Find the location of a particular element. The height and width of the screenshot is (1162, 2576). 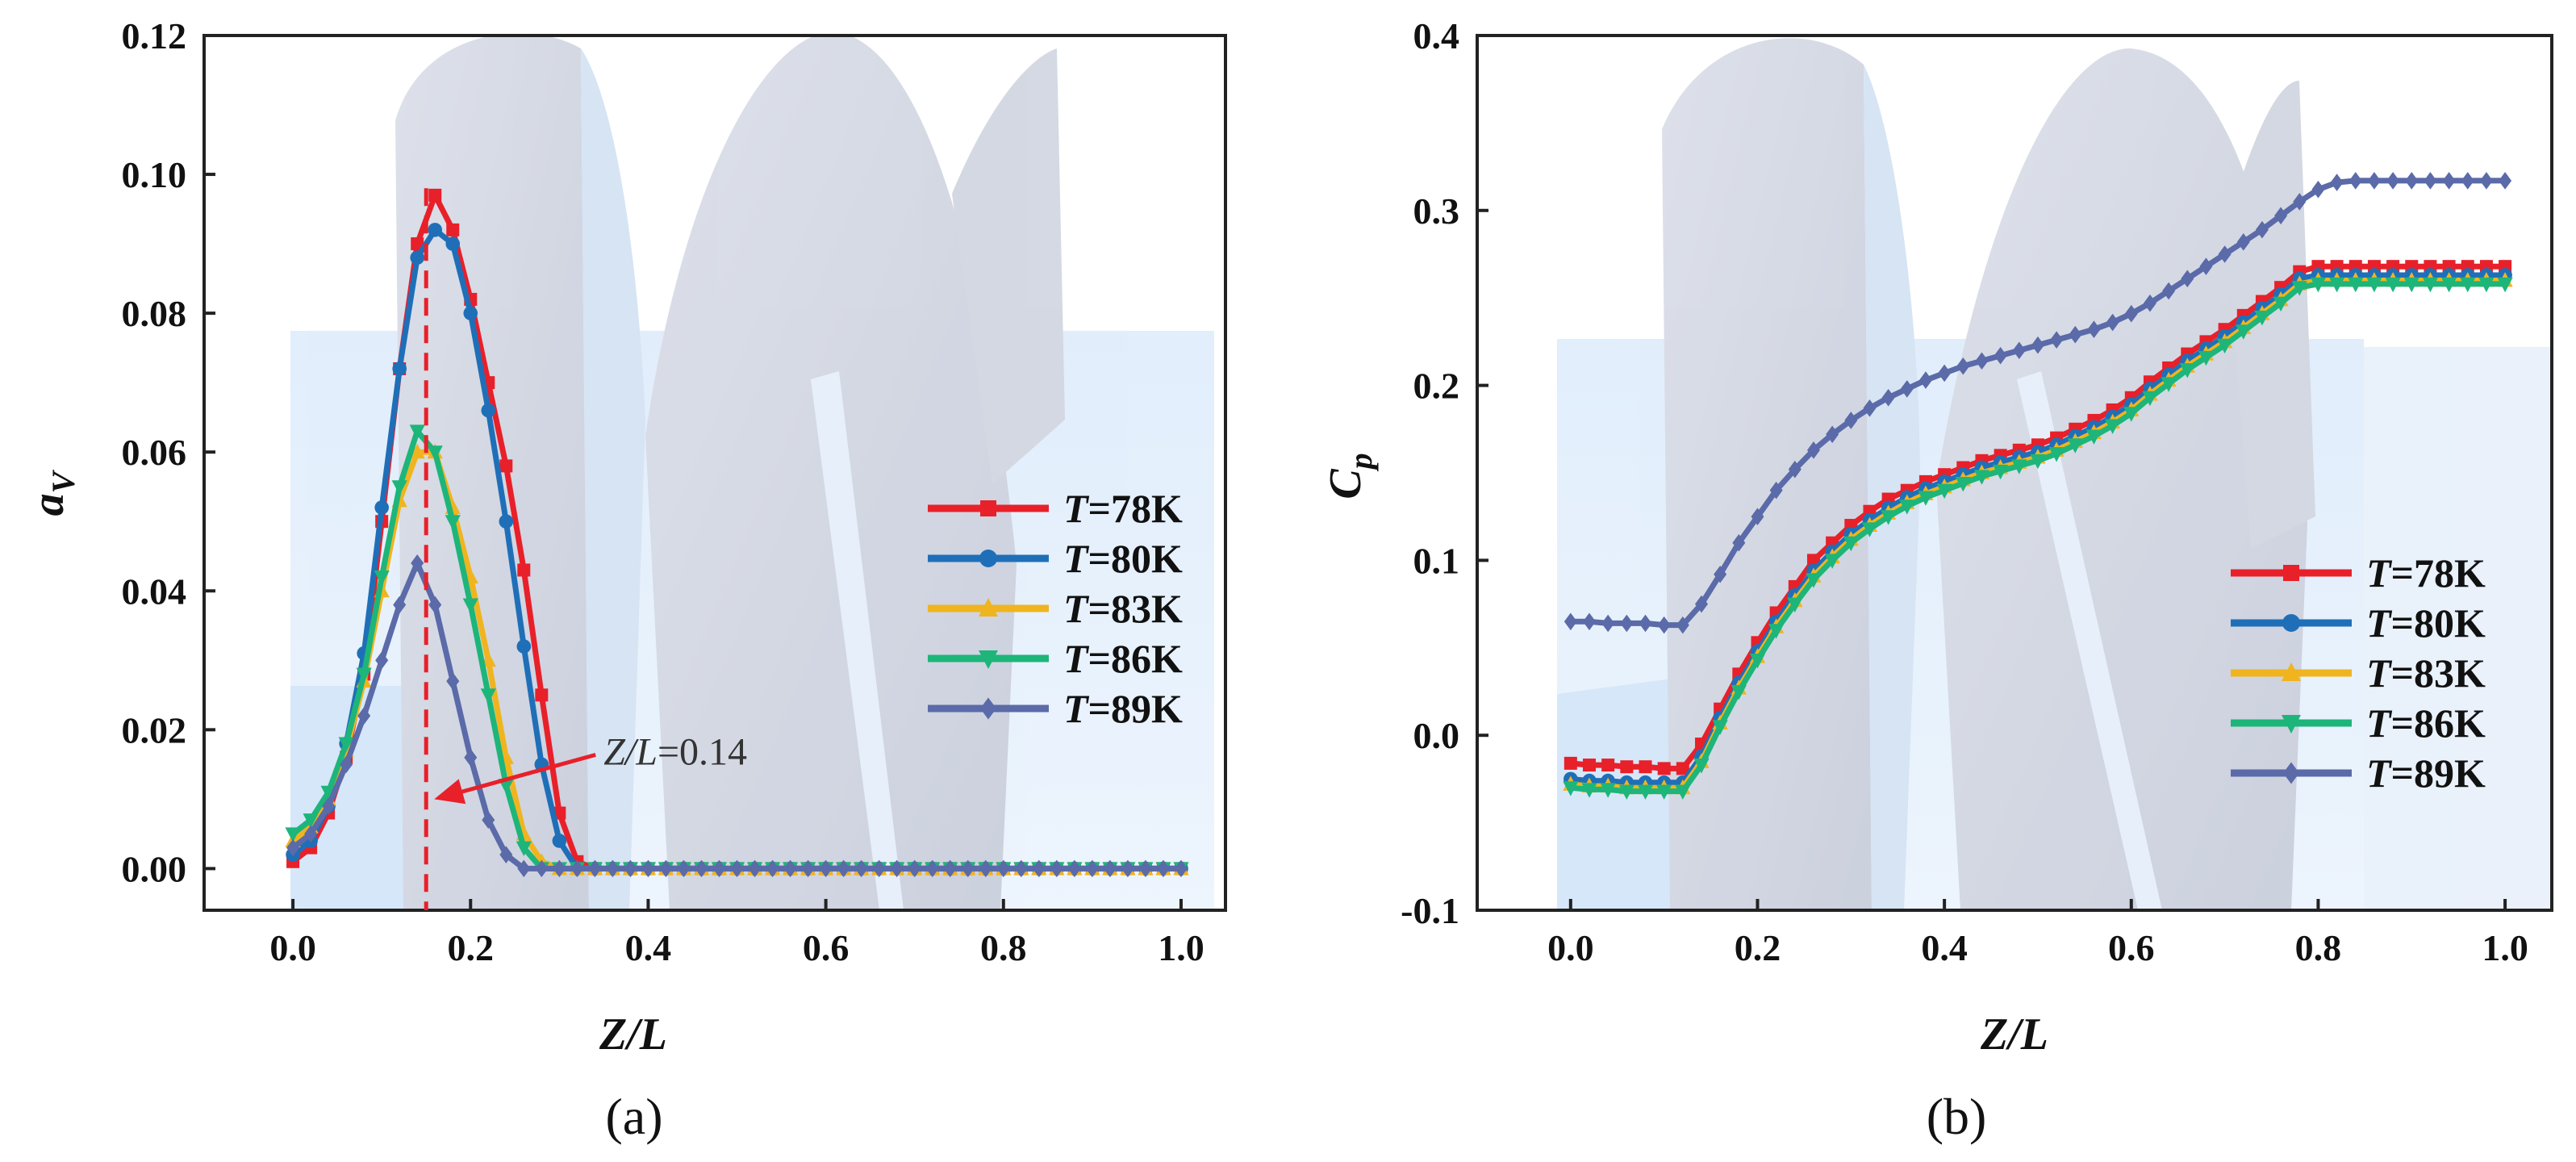

x-tick-label: 0.4 is located at coordinates (648, 947).